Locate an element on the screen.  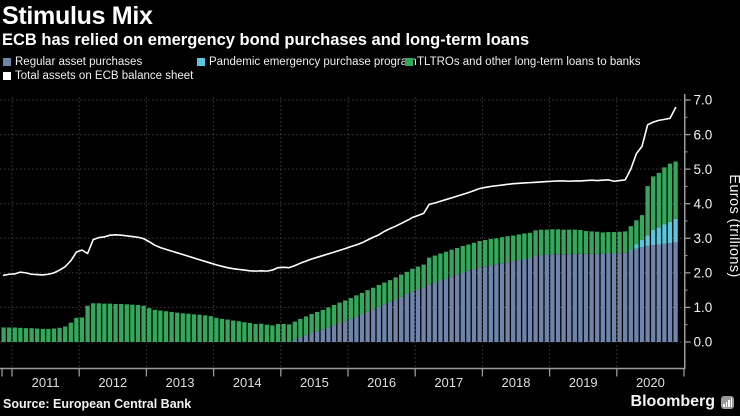
x-tick-label: 2020 is located at coordinates (650, 382).